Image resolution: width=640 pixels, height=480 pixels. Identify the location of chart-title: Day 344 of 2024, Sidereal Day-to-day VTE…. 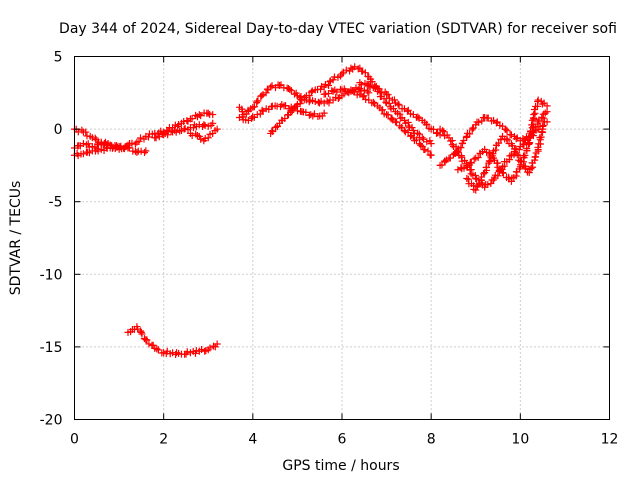
(338, 29).